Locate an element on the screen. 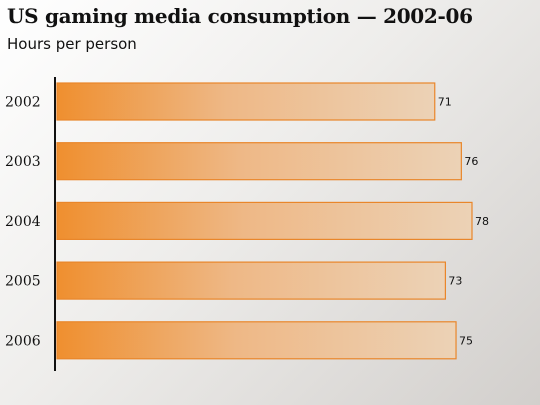 The height and width of the screenshot is (405, 540). category-label-2004: 2004 is located at coordinates (23, 222).